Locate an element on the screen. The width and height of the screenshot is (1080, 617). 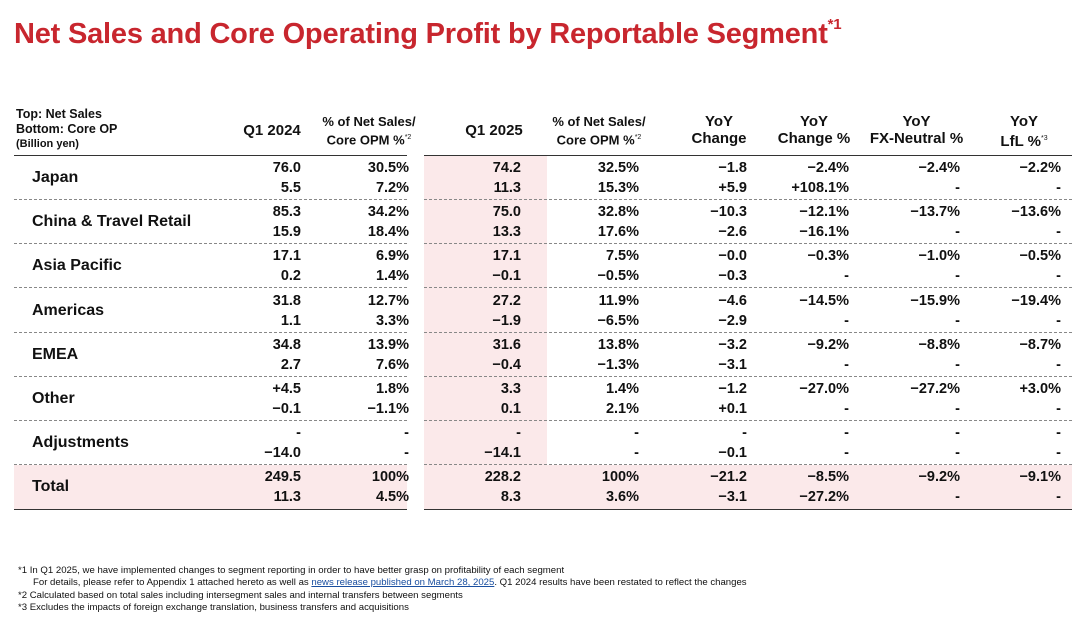
core-op-cell: −14.1 is located at coordinates (502, 453).